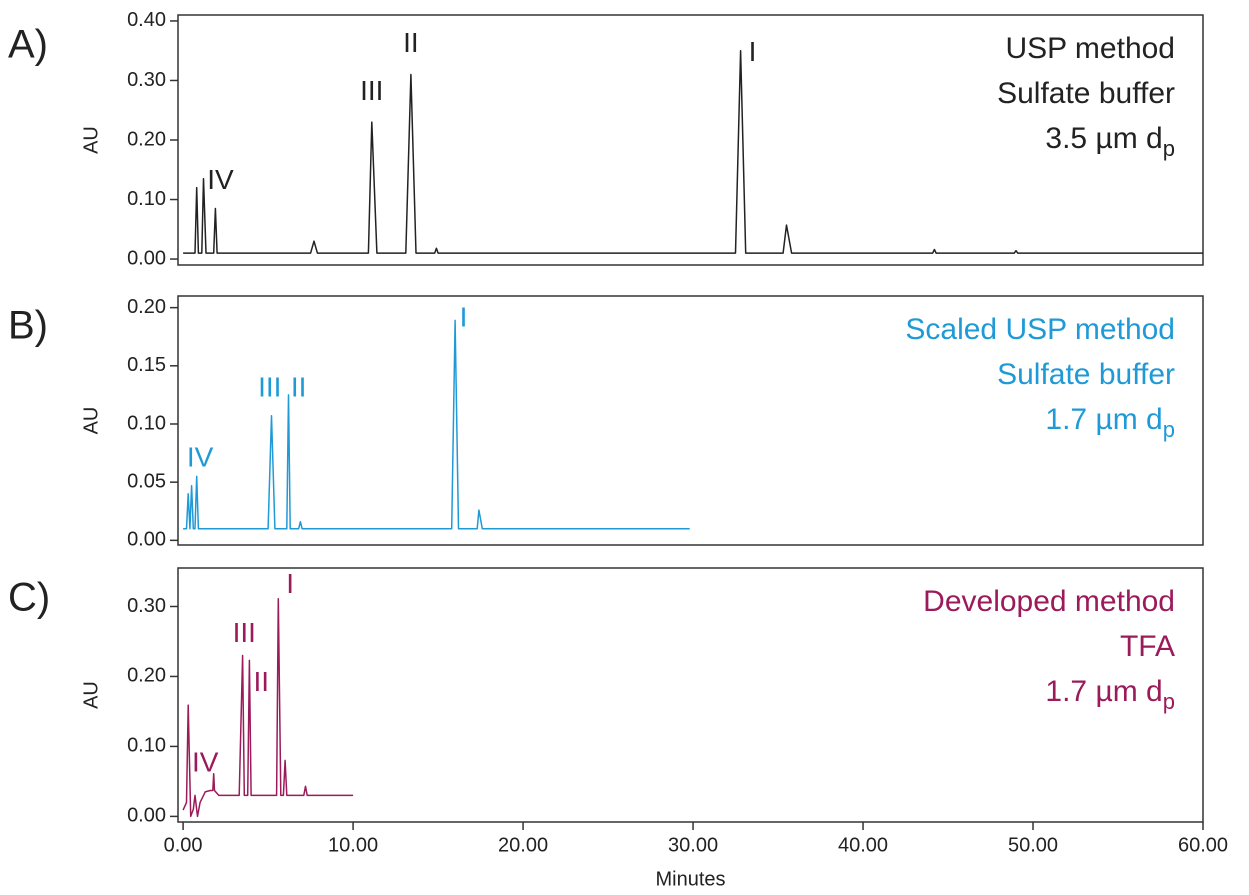  Describe the element at coordinates (183, 845) in the screenshot. I see `x-tick-label: 0.00` at that location.